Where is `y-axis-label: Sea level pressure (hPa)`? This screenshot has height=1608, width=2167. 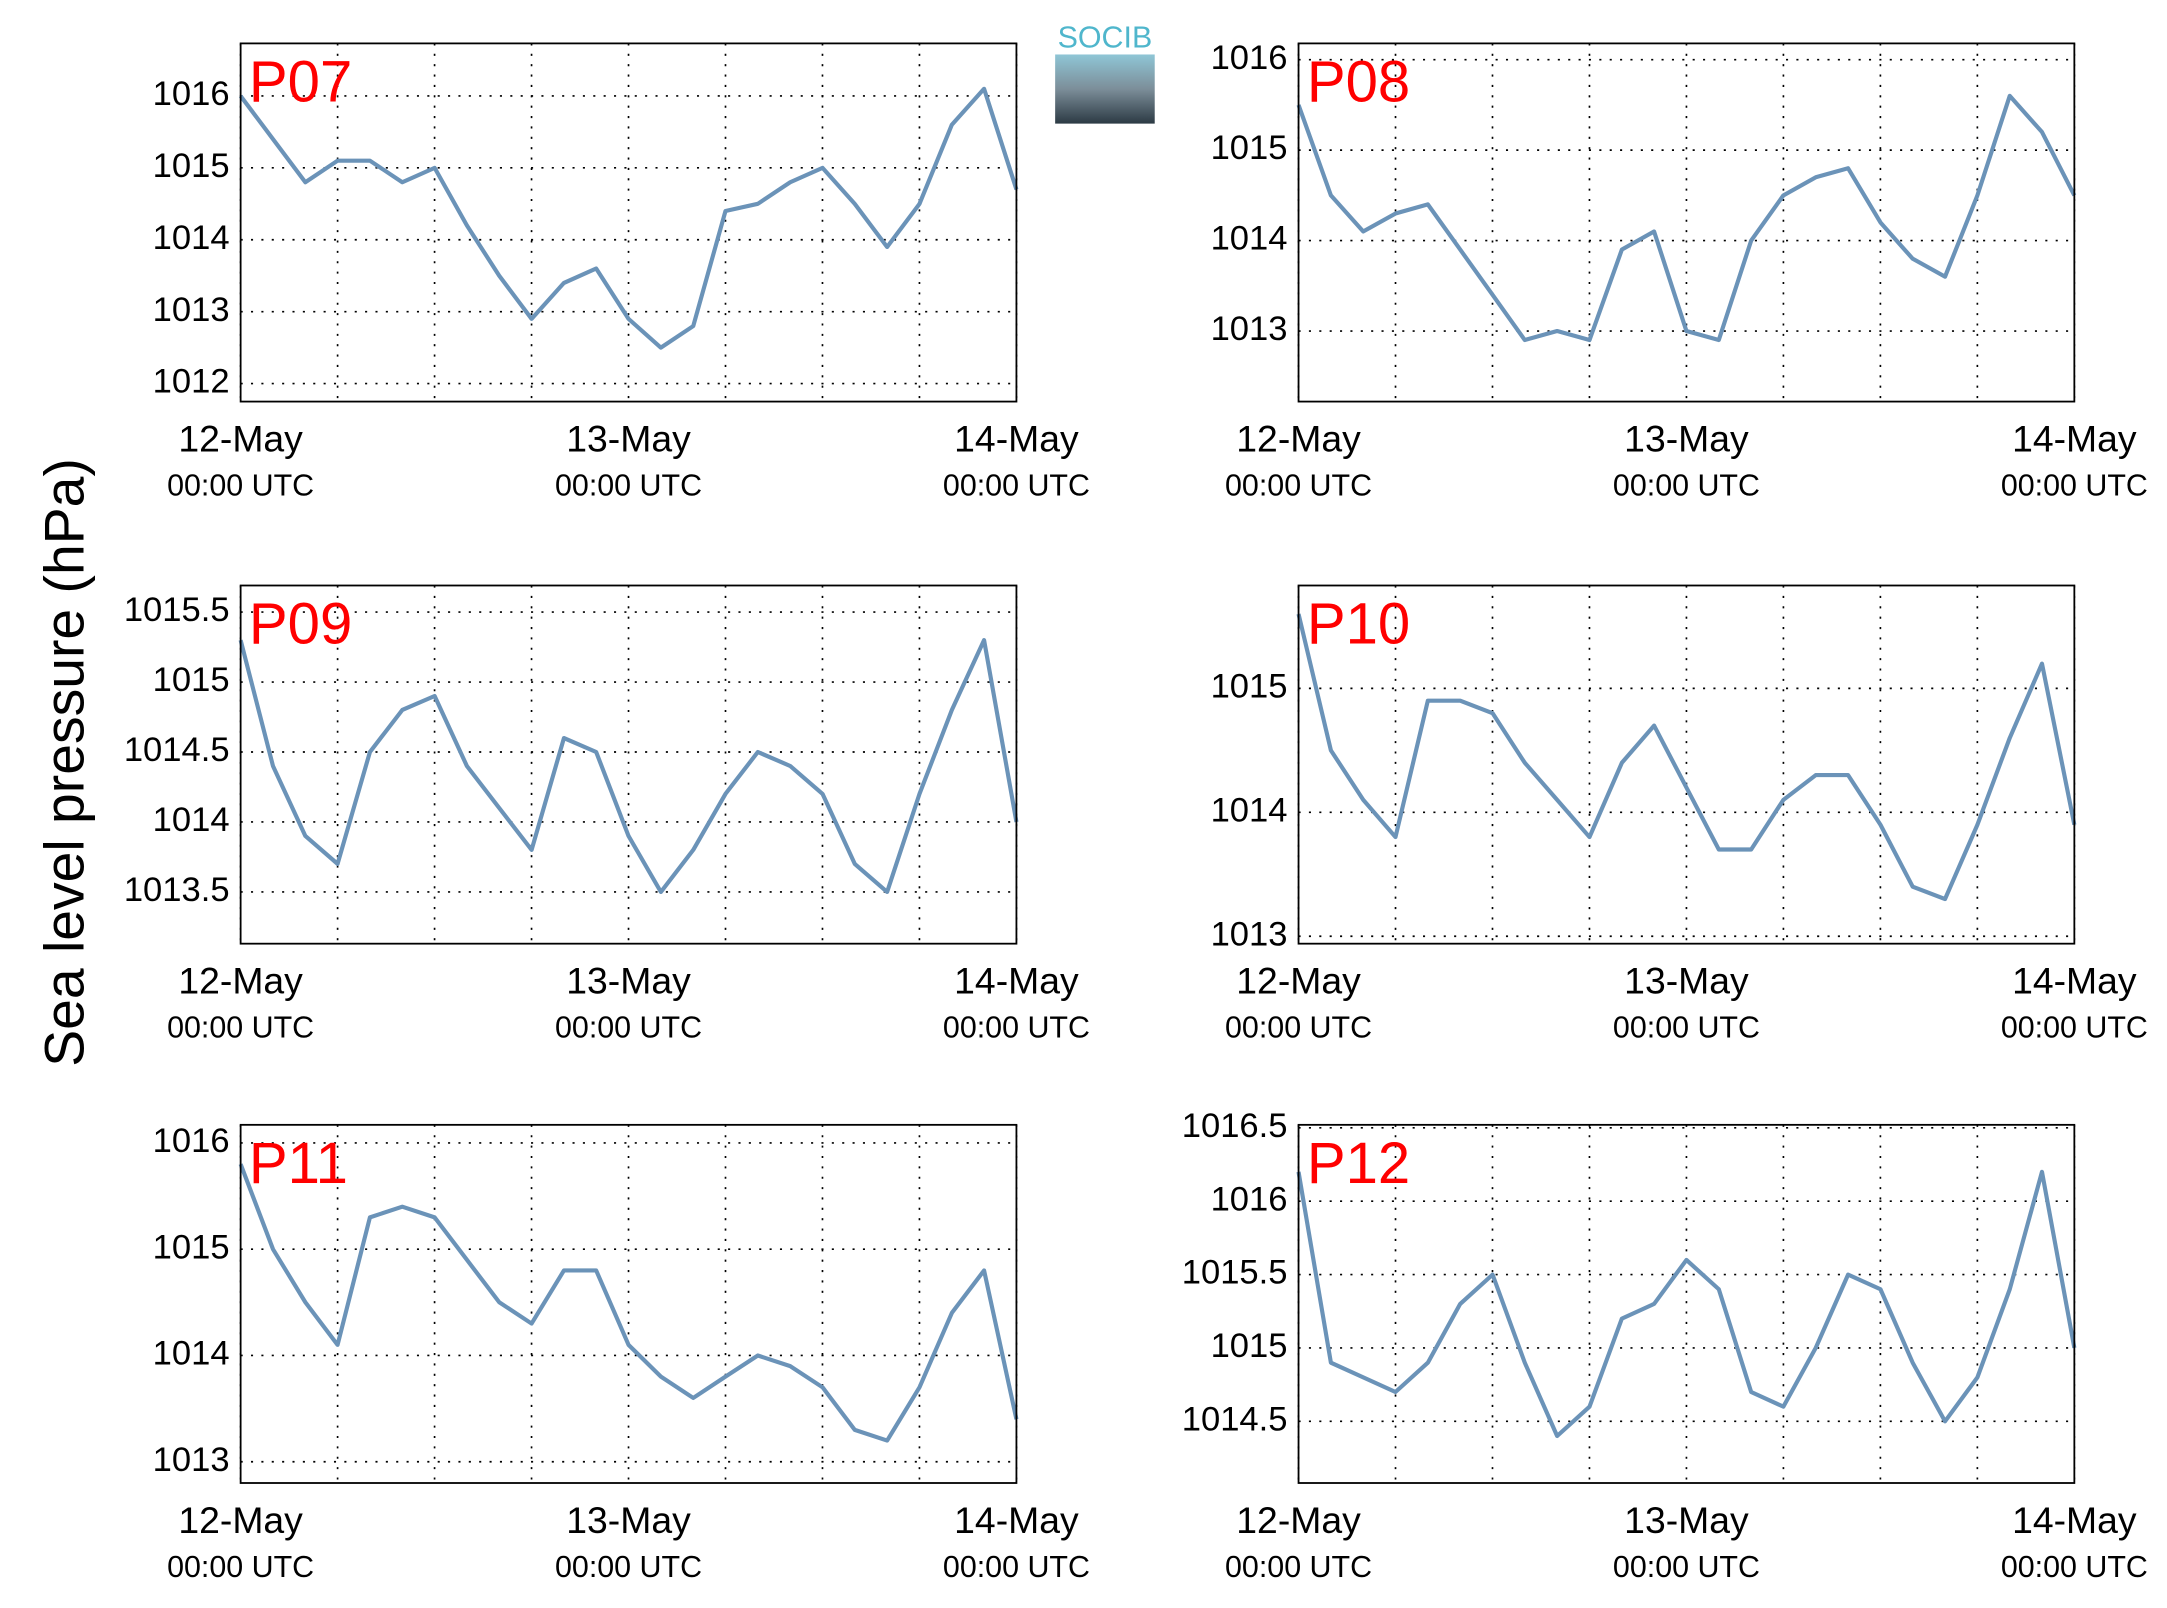
y-axis-label: Sea level pressure (hPa) is located at coordinates (65, 762).